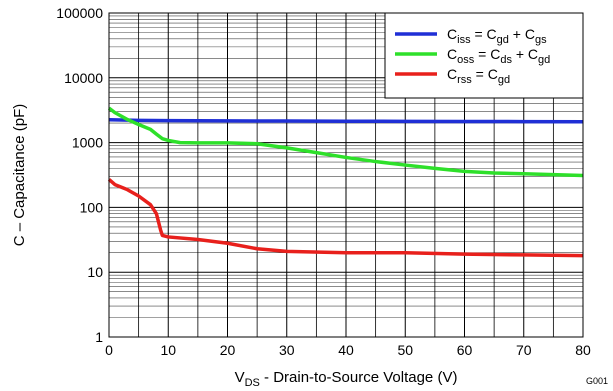 The image size is (613, 391). I want to click on x-tick-label: 60, so click(465, 350).